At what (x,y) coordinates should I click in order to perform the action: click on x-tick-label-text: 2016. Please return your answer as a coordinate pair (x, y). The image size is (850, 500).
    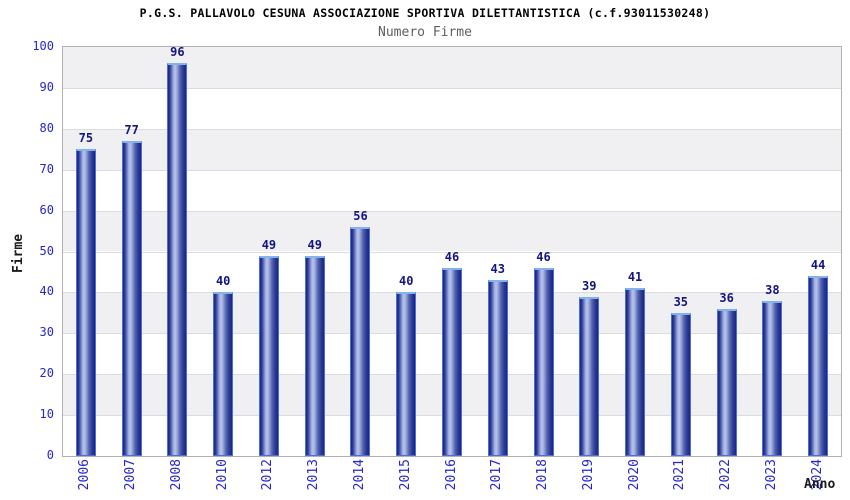
    Looking at the image, I should click on (451, 475).